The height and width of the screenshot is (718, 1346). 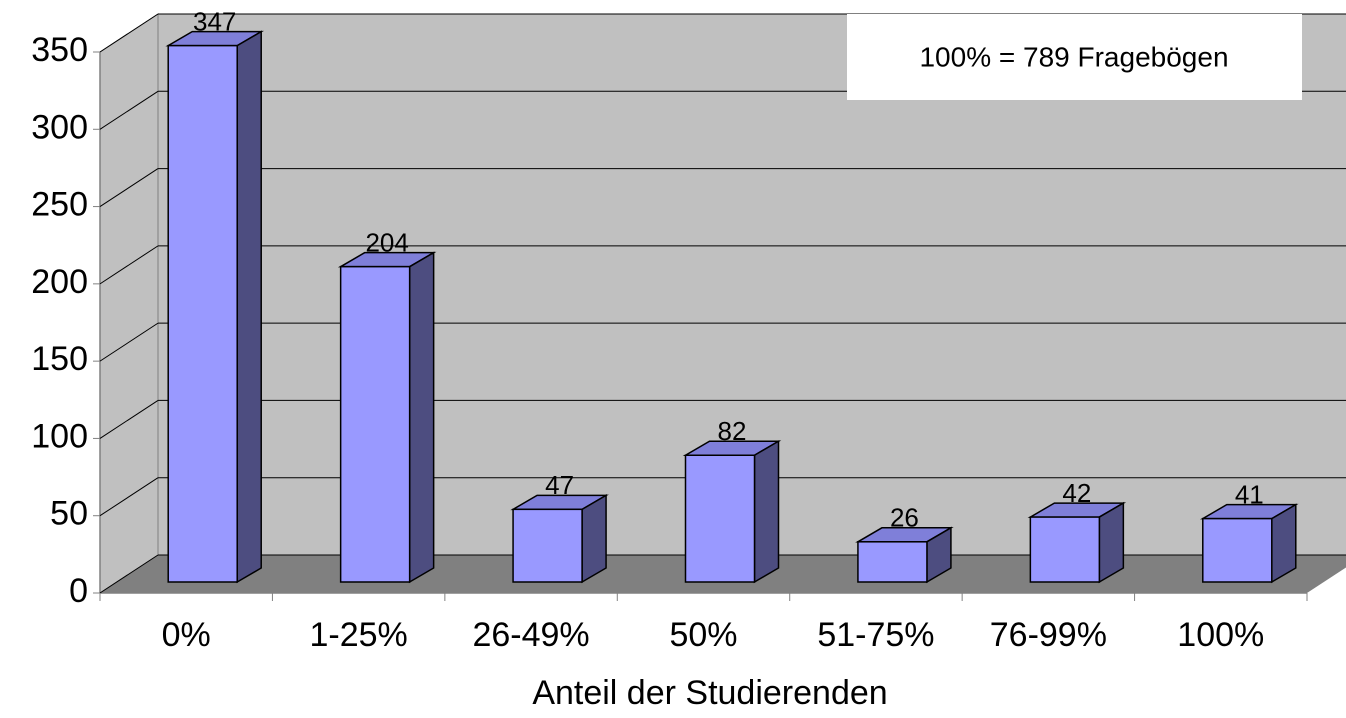 What do you see at coordinates (186, 635) in the screenshot?
I see `x-tick-label: 0%` at bounding box center [186, 635].